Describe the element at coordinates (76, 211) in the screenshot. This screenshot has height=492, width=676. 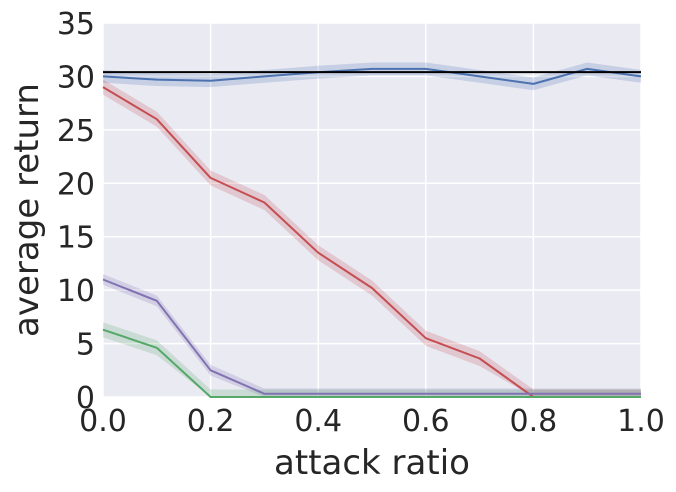
I see `y-tick-labels: 0 5 10 15 20 25 30 35` at that location.